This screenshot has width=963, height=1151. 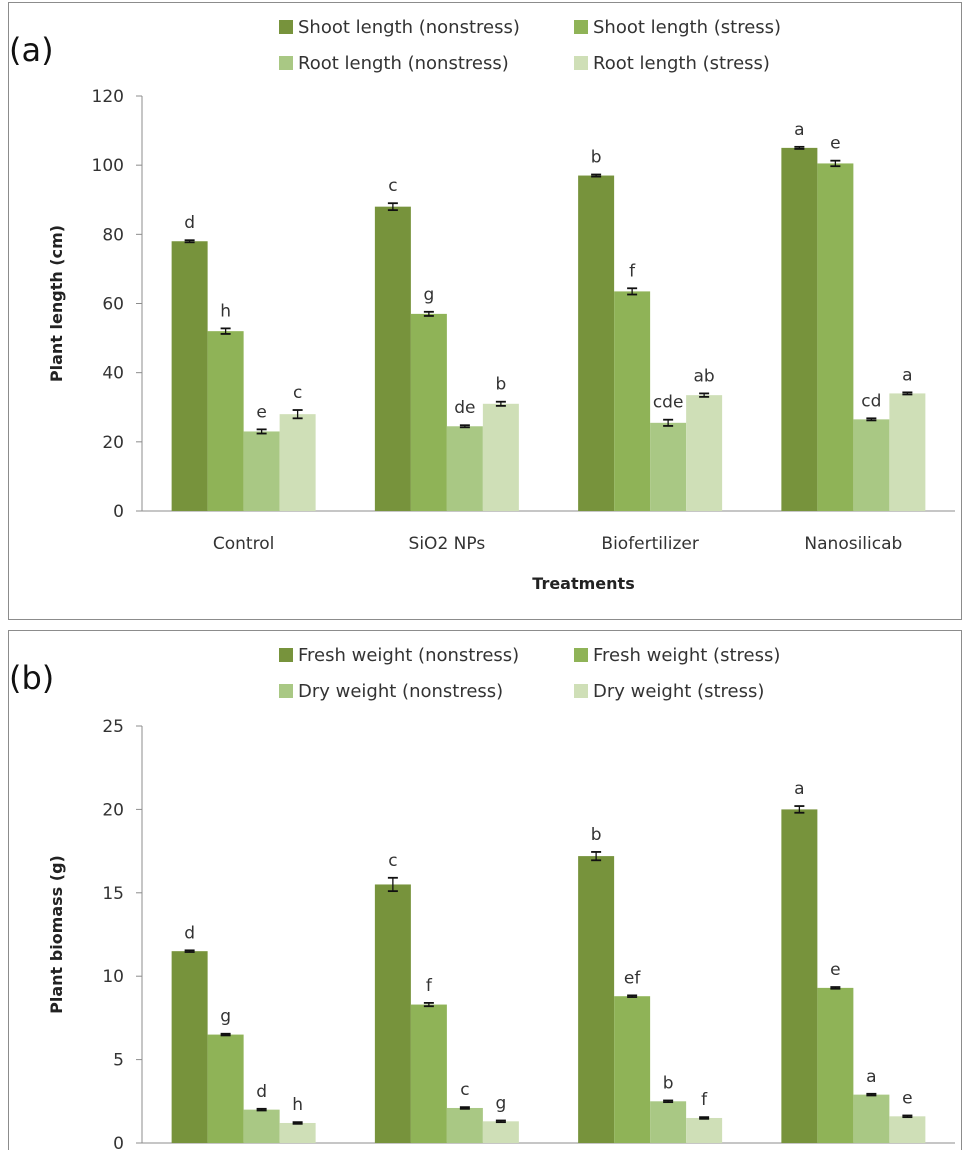 I want to click on legend-label: Dry weight (nonstress), so click(x=400, y=691).